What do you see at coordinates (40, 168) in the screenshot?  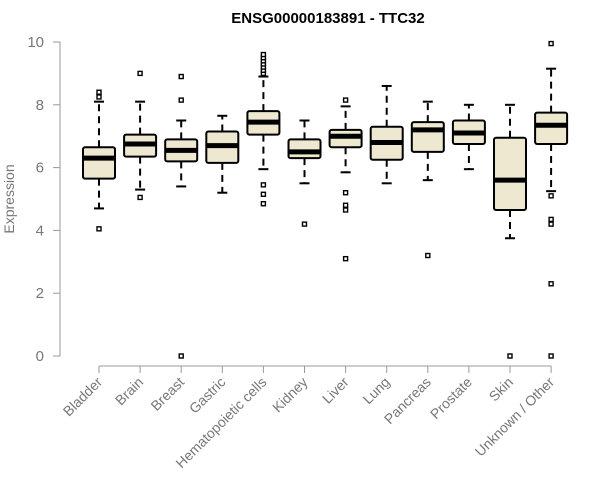 I see `y-tick-label: 6` at bounding box center [40, 168].